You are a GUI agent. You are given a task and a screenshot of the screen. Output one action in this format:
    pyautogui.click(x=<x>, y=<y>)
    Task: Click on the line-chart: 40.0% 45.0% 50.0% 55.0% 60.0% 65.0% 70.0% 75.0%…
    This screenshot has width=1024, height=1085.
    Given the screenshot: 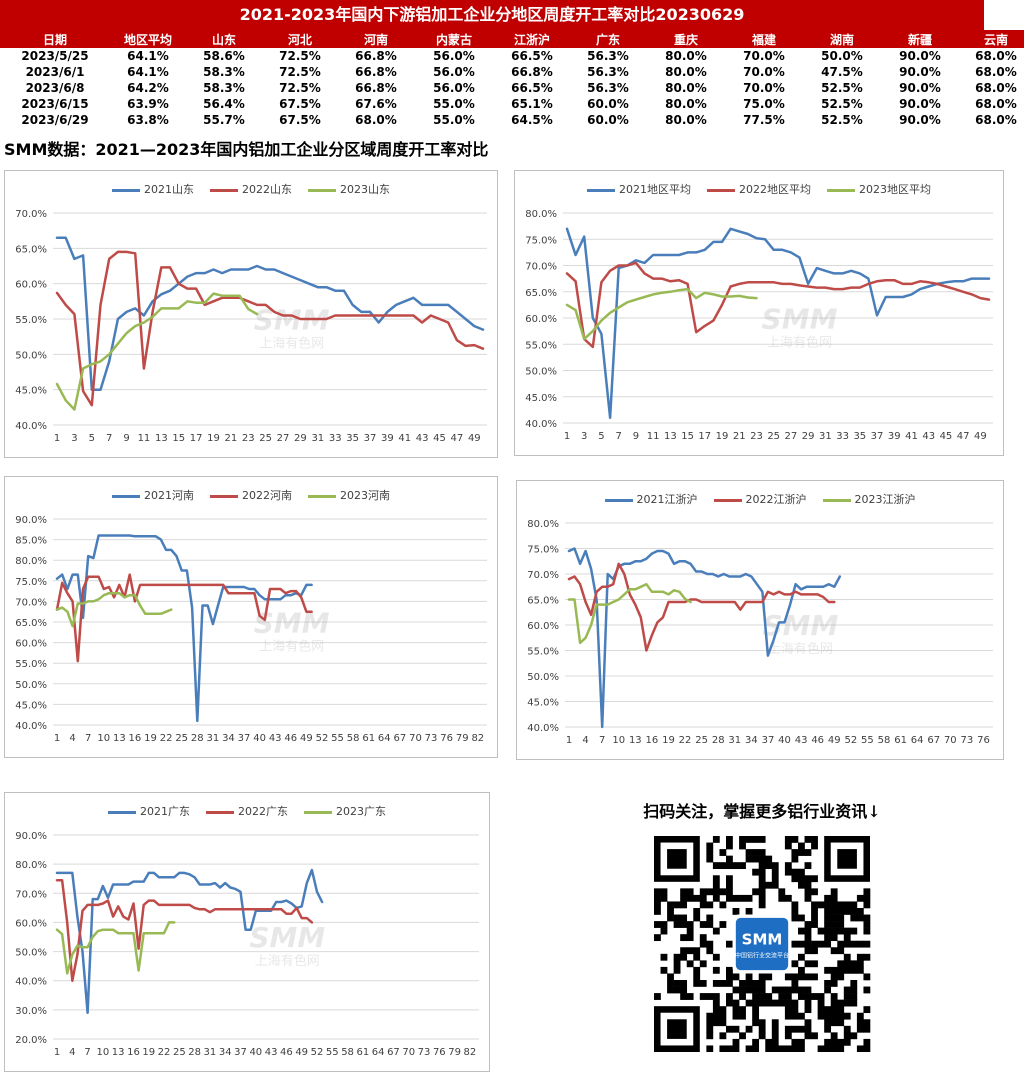 What is the action you would take?
    pyautogui.click(x=760, y=632)
    